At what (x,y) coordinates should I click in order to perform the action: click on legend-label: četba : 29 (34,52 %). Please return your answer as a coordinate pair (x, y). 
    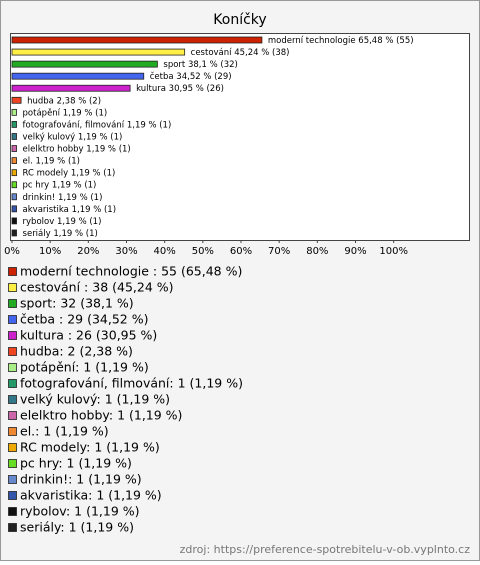
    Looking at the image, I should click on (84, 319).